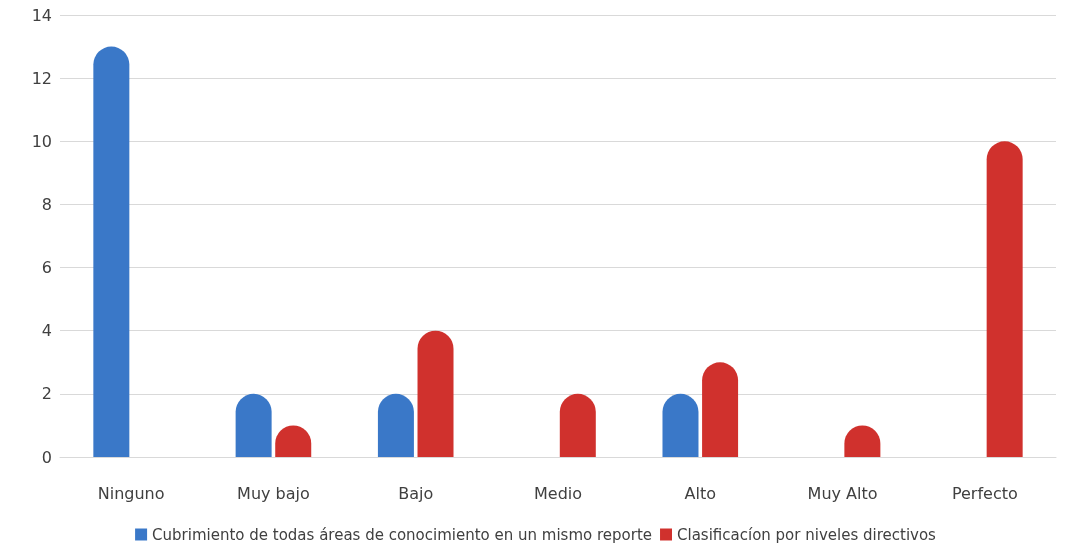  I want to click on y-tick-label: 12, so click(41, 78).